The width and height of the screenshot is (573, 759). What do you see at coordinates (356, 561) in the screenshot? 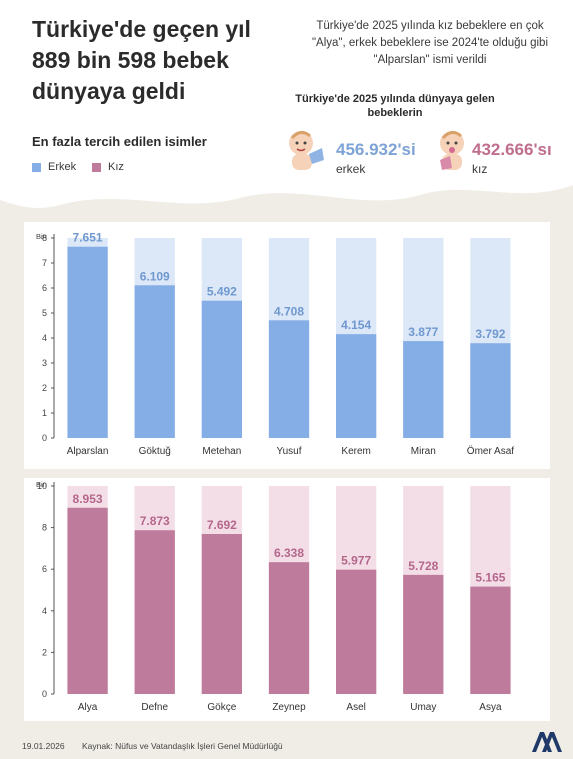
I see `female-bar-value-label: 5.977` at bounding box center [356, 561].